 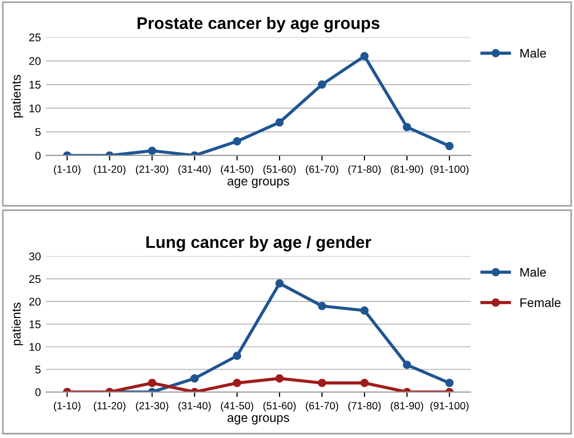 What do you see at coordinates (35, 256) in the screenshot?
I see `y-tick-label: 30` at bounding box center [35, 256].